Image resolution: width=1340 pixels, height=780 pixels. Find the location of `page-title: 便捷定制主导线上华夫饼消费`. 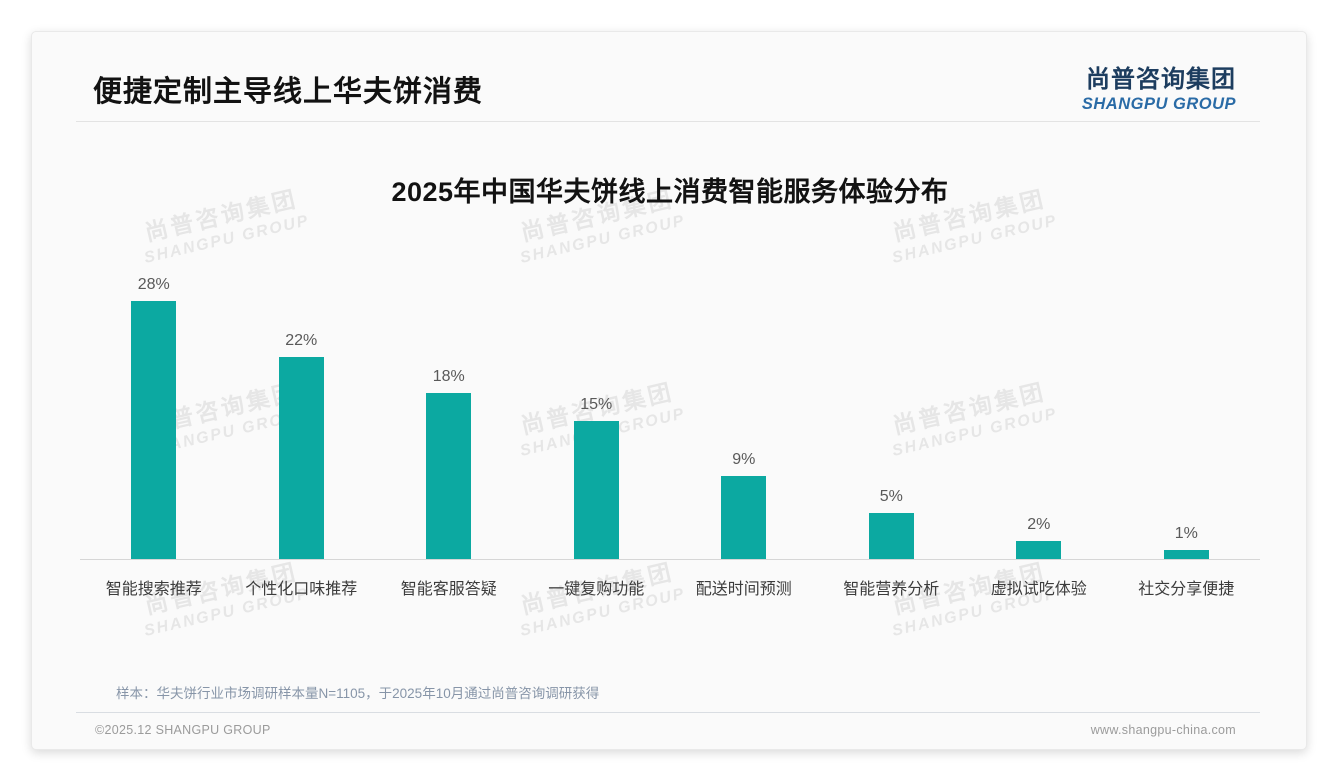

page-title: 便捷定制主导线上华夫饼消费 is located at coordinates (288, 92).